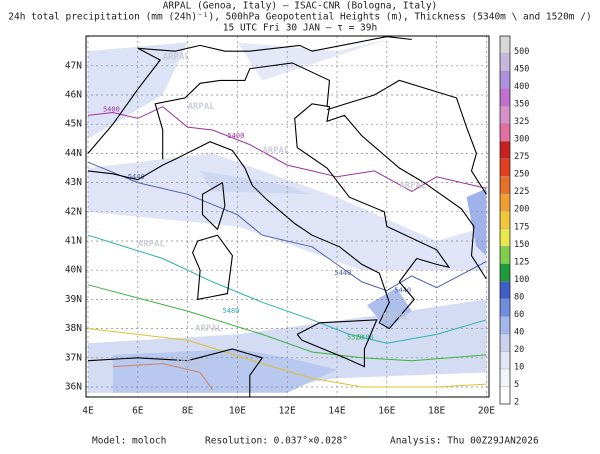  I want to click on colorbar-label: 80, so click(519, 297).